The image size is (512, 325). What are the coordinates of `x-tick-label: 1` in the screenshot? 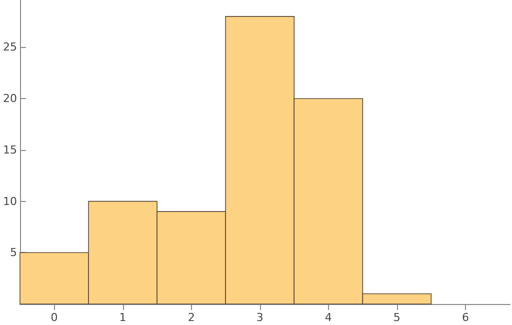 It's located at (122, 317).